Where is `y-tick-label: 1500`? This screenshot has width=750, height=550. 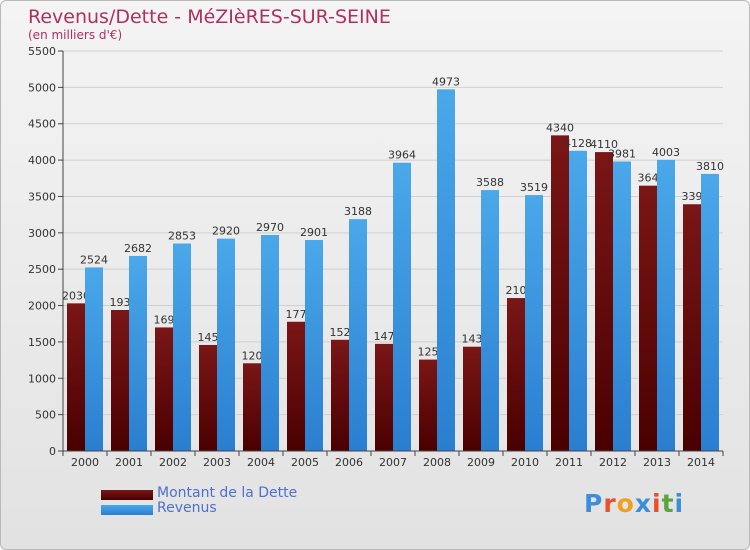 y-tick-label: 1500 is located at coordinates (42, 342).